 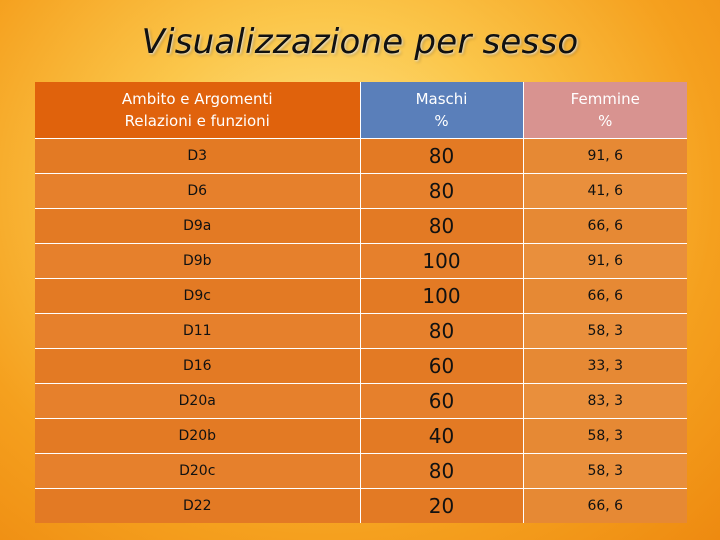 What do you see at coordinates (605, 366) in the screenshot?
I see `cell-femmine: 33, 3` at bounding box center [605, 366].